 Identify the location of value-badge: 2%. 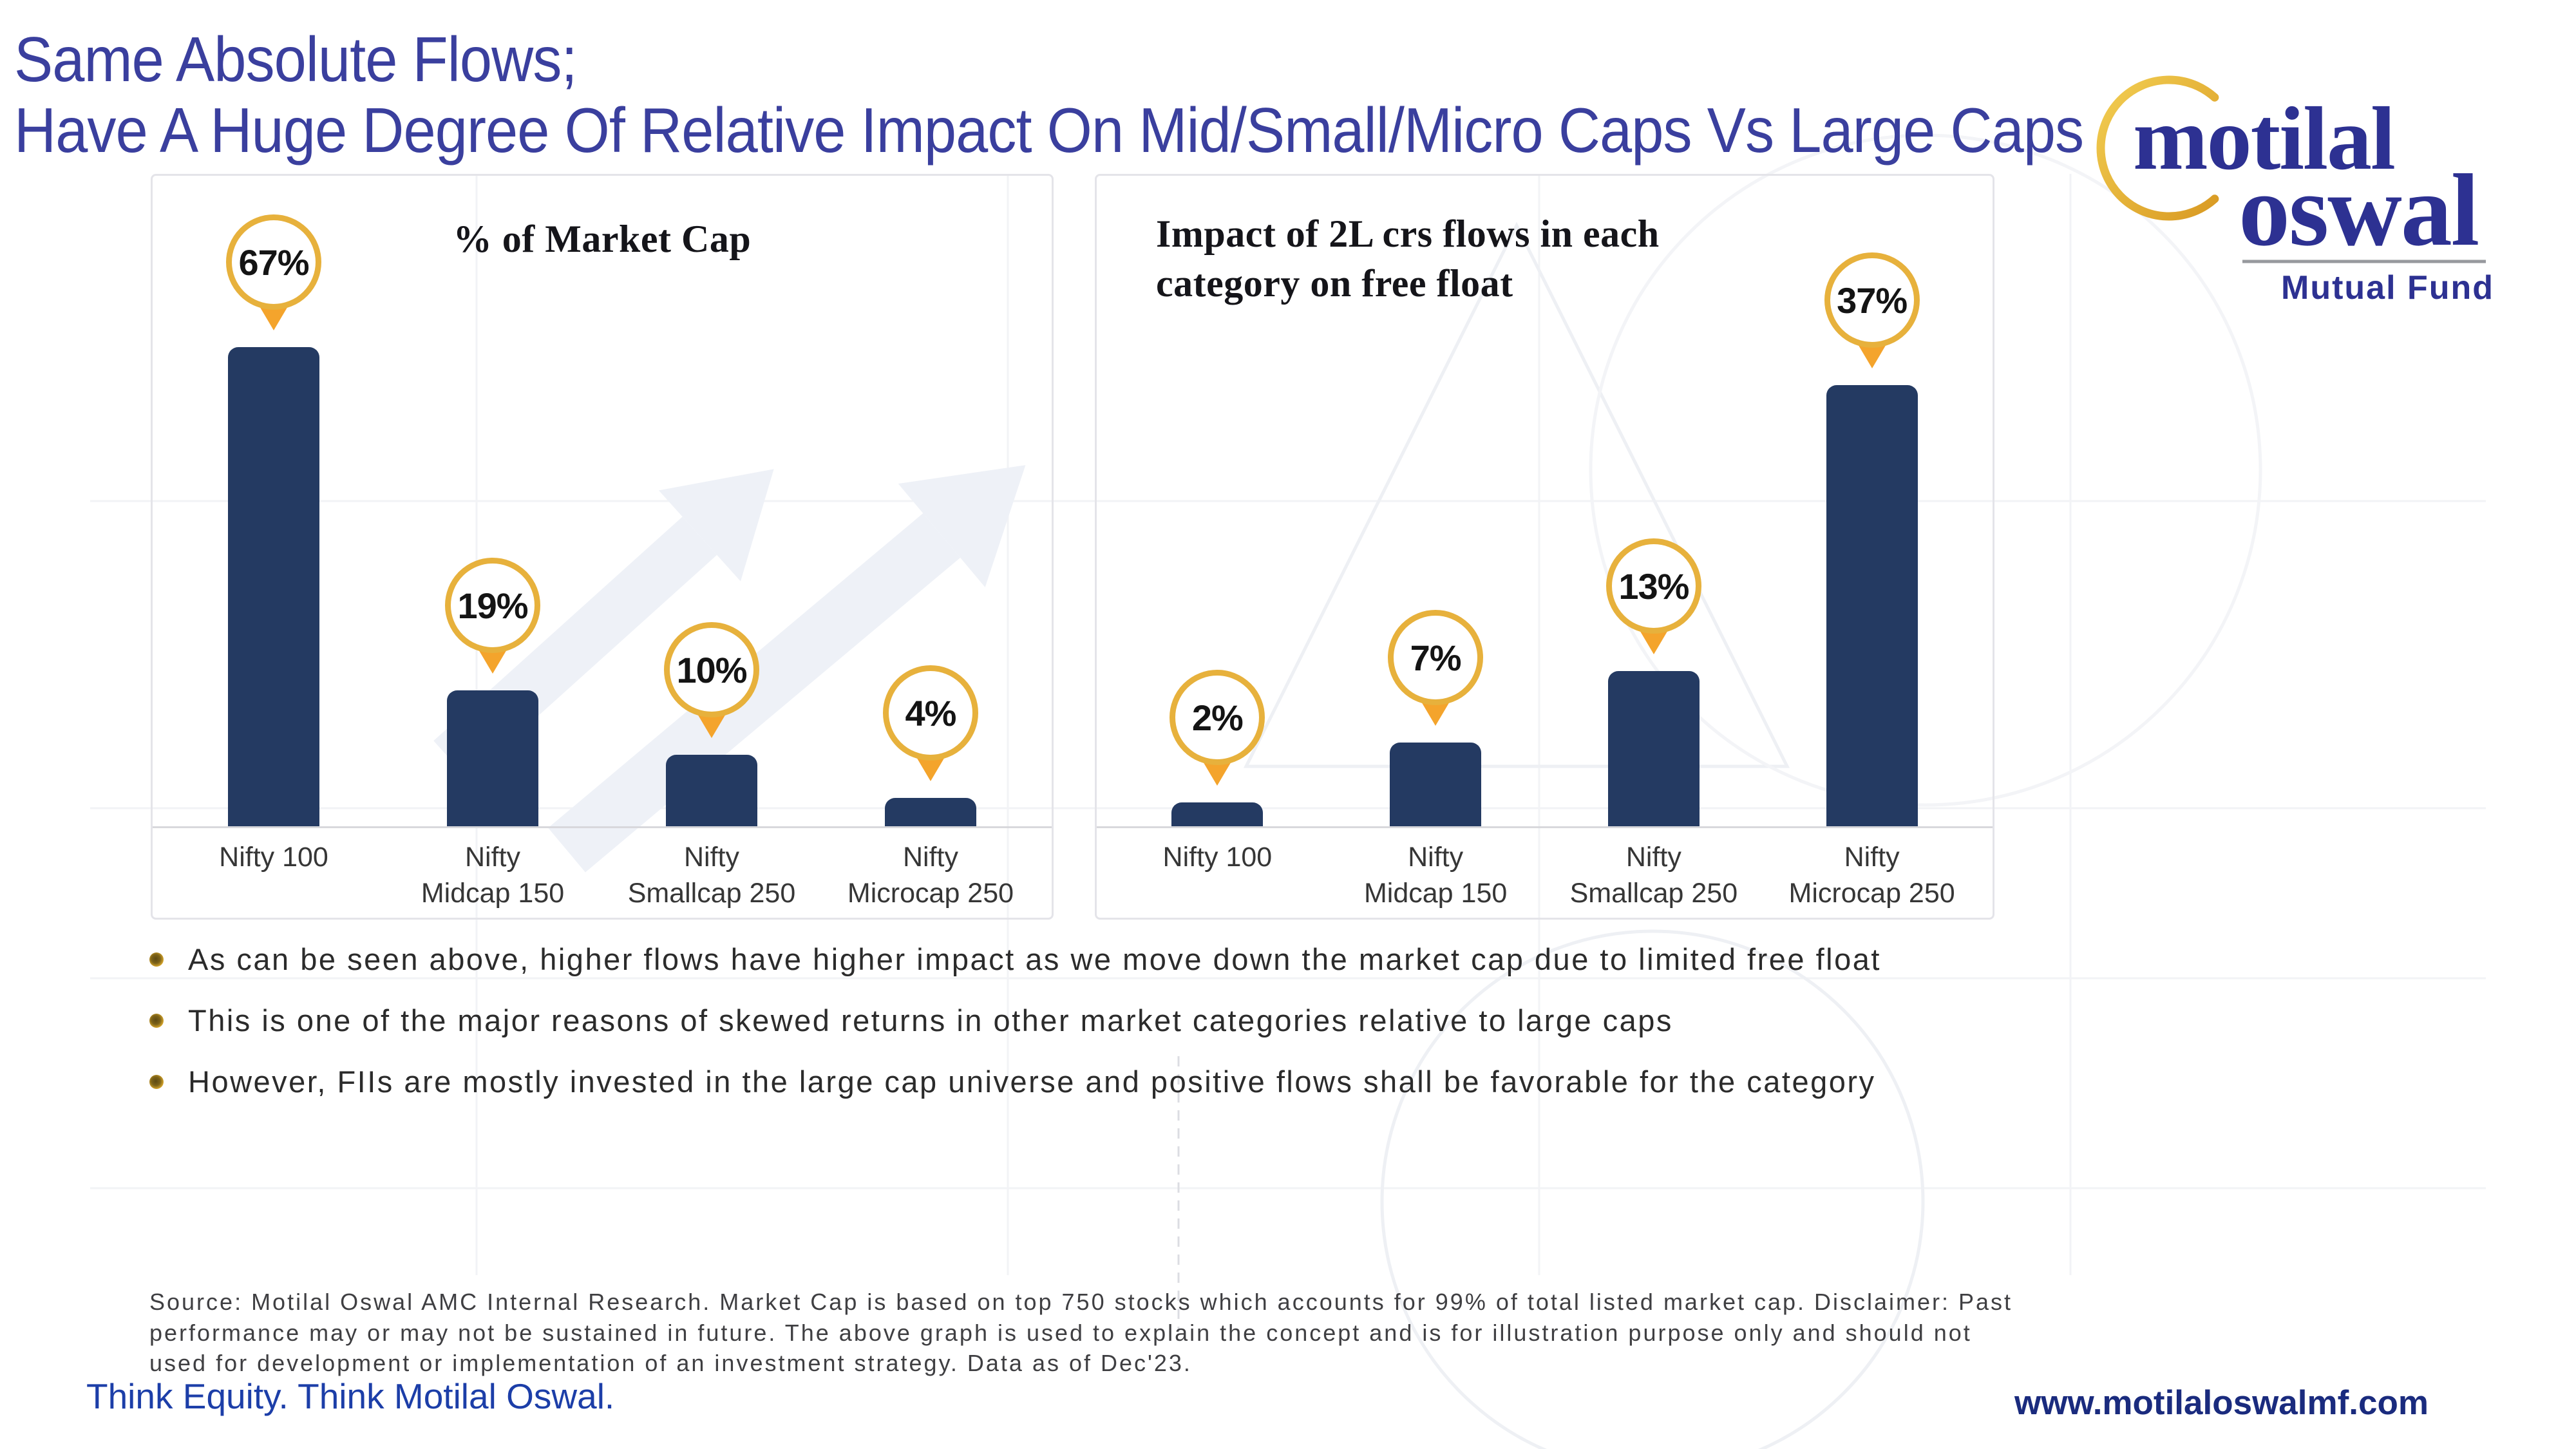
(1218, 728).